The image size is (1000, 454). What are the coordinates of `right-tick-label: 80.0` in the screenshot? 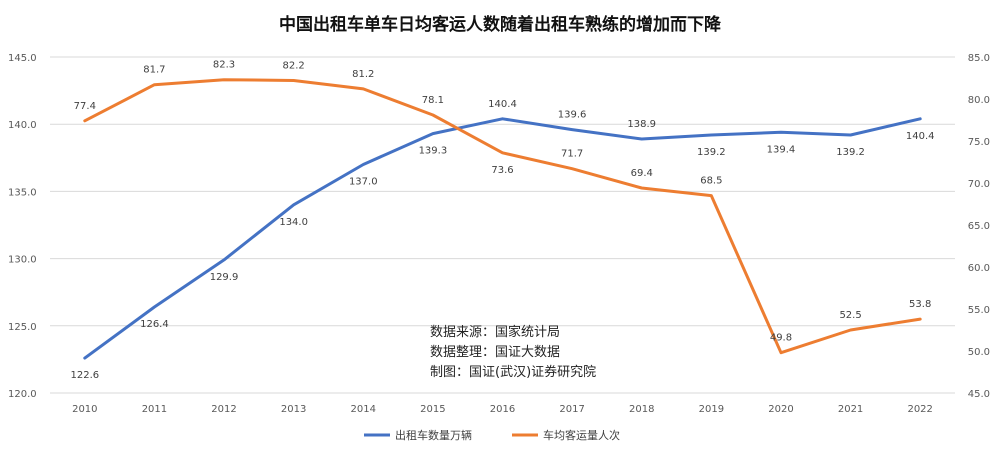 It's located at (979, 100).